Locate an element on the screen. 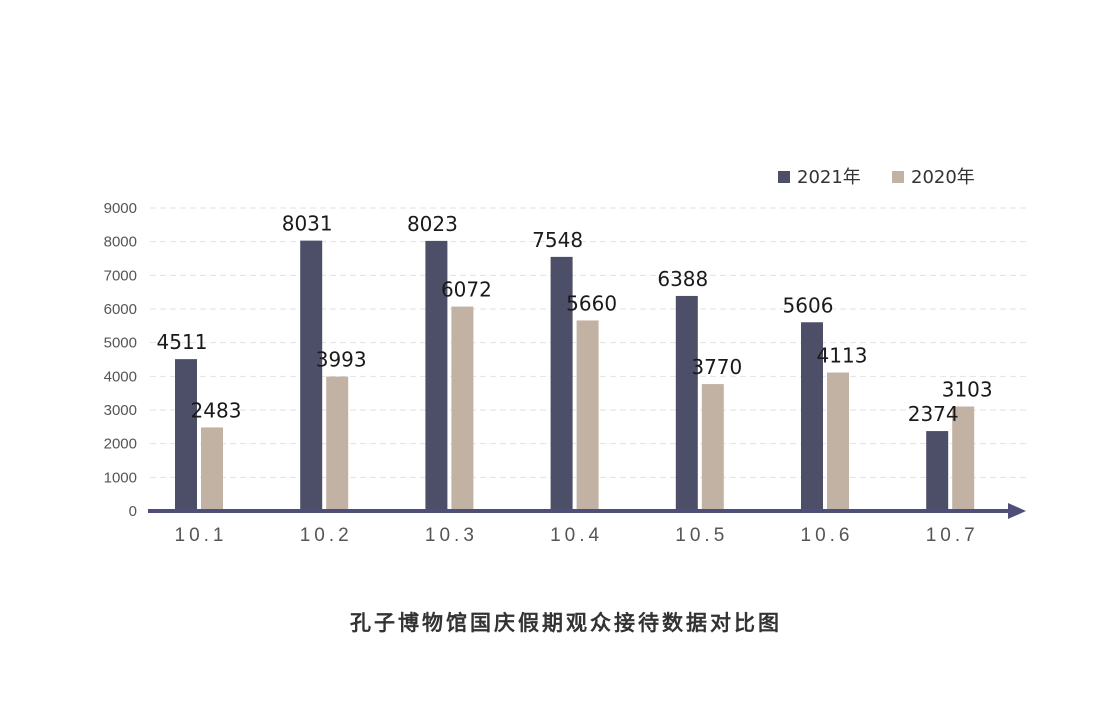 The width and height of the screenshot is (1116, 718). x-tick-label: 10.6 is located at coordinates (827, 535).